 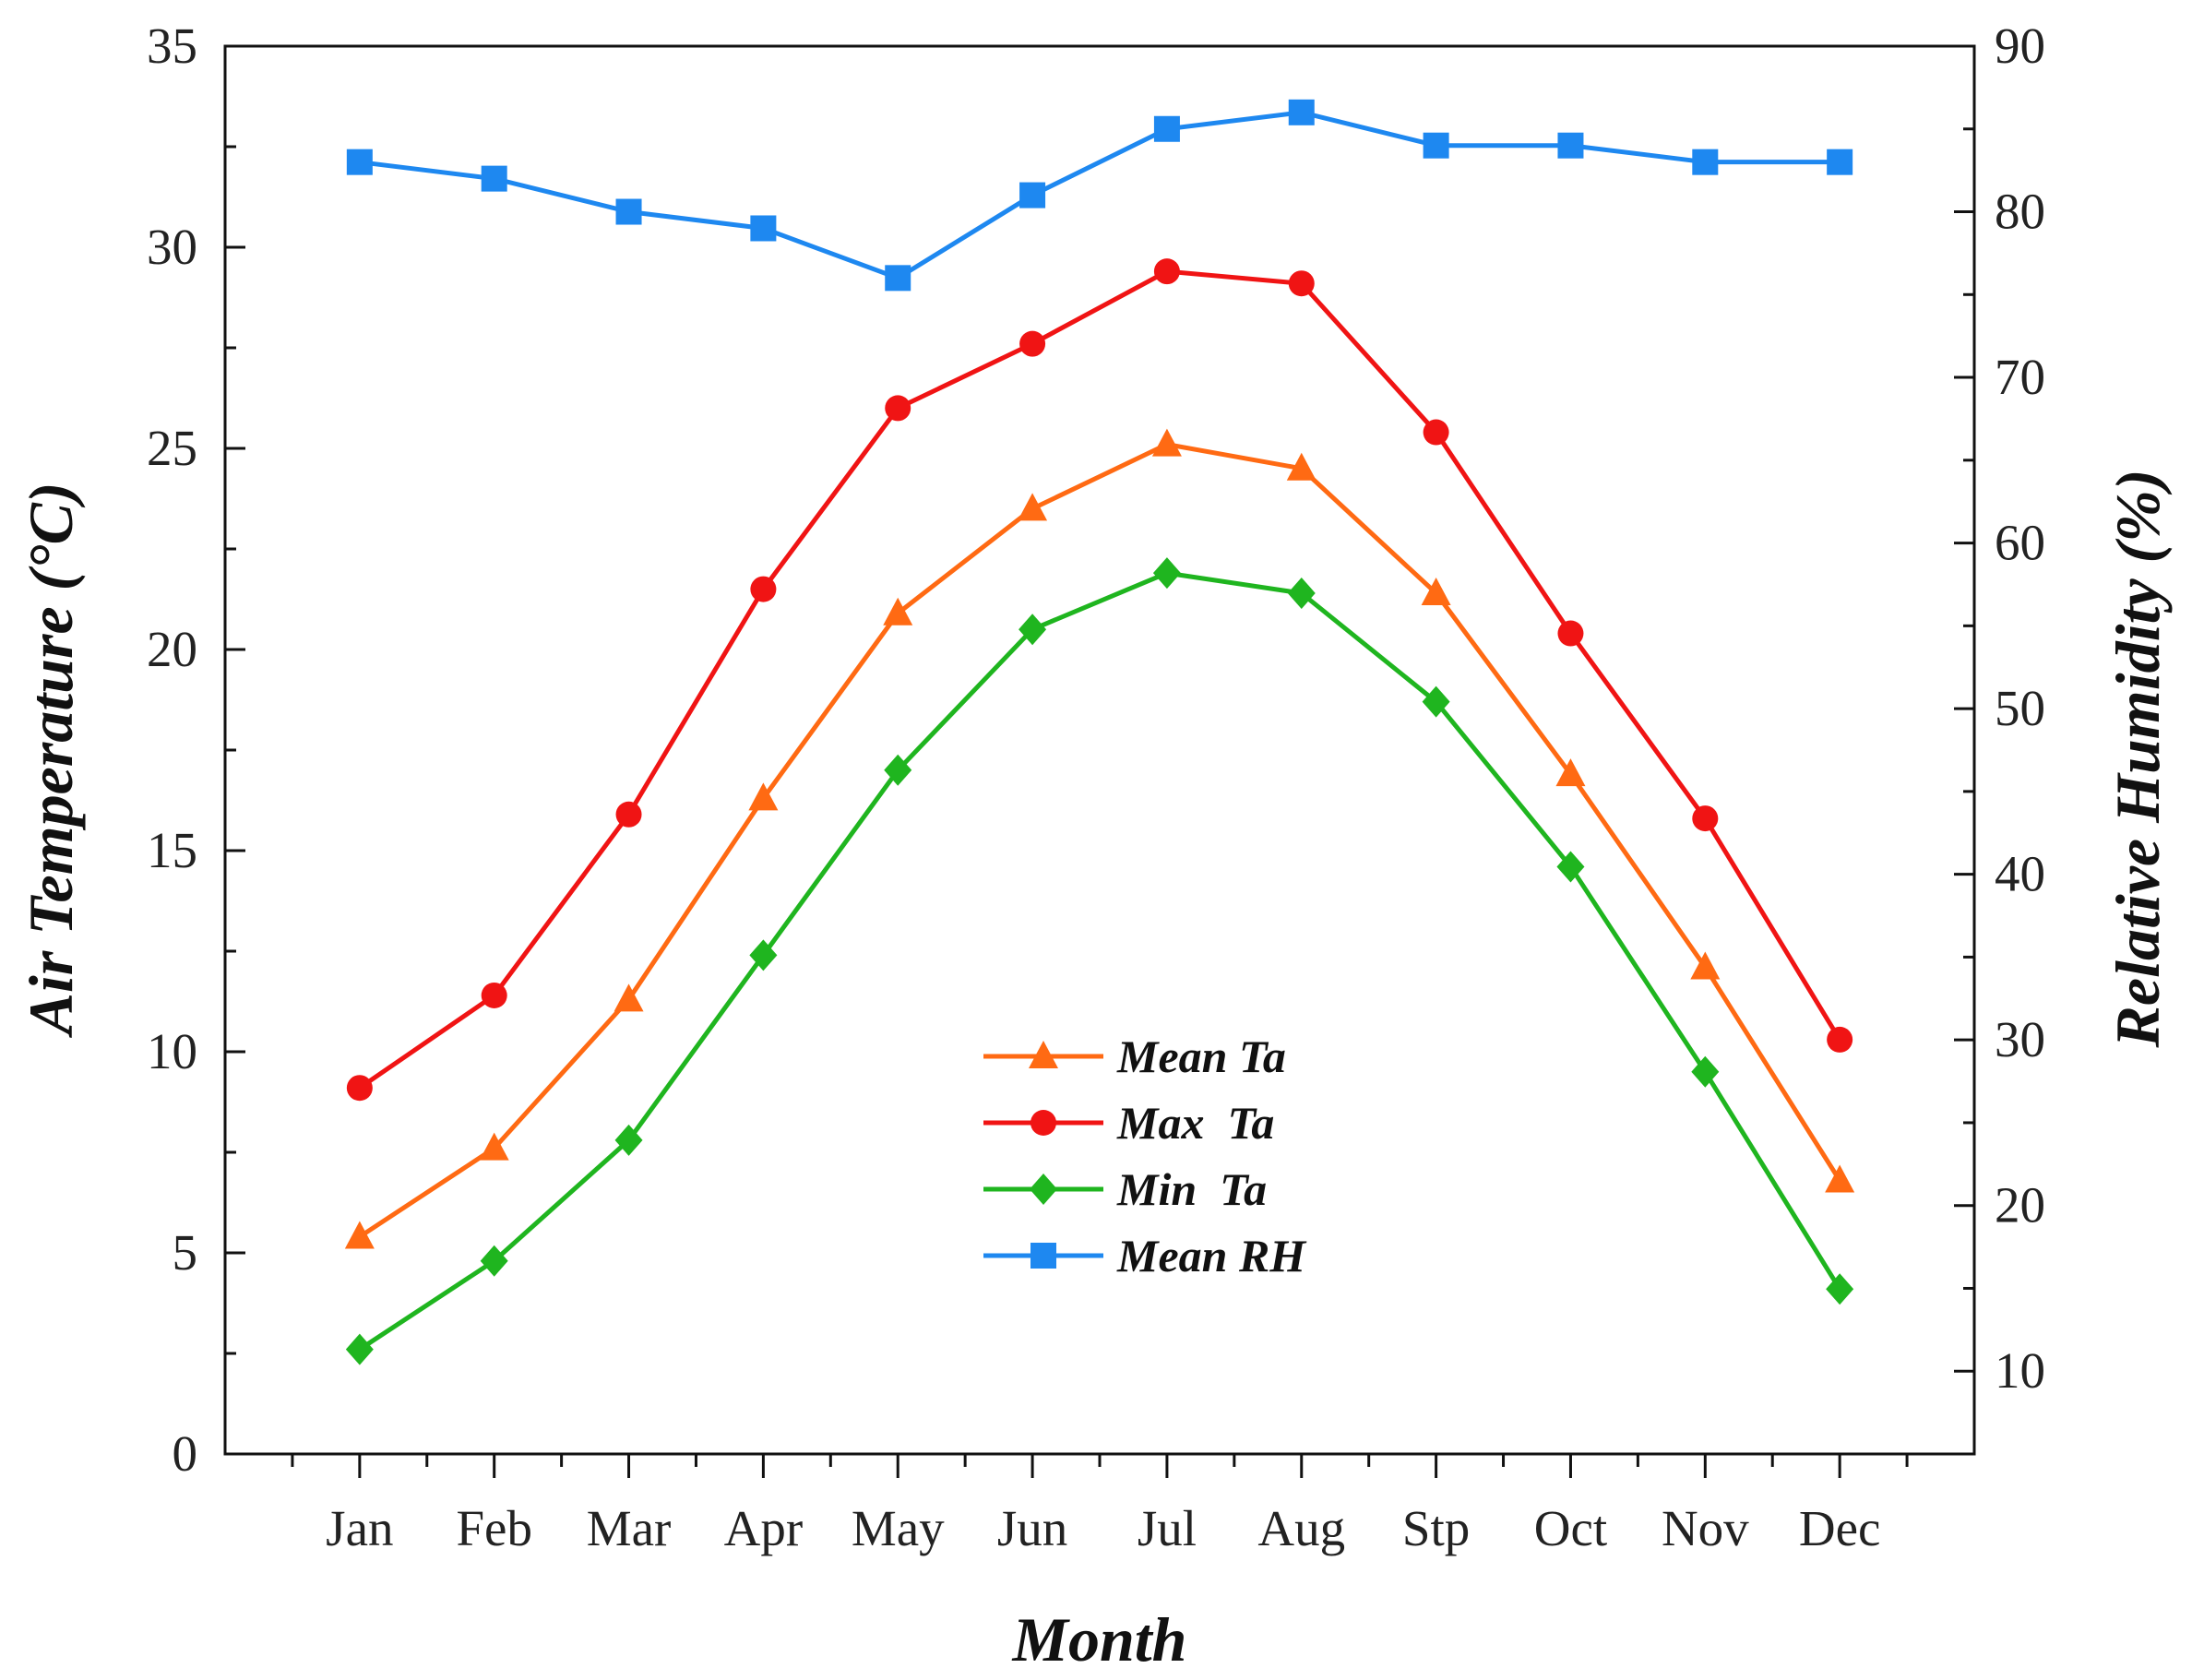 I want to click on y2-tick-label: 10, so click(x=2020, y=1370).